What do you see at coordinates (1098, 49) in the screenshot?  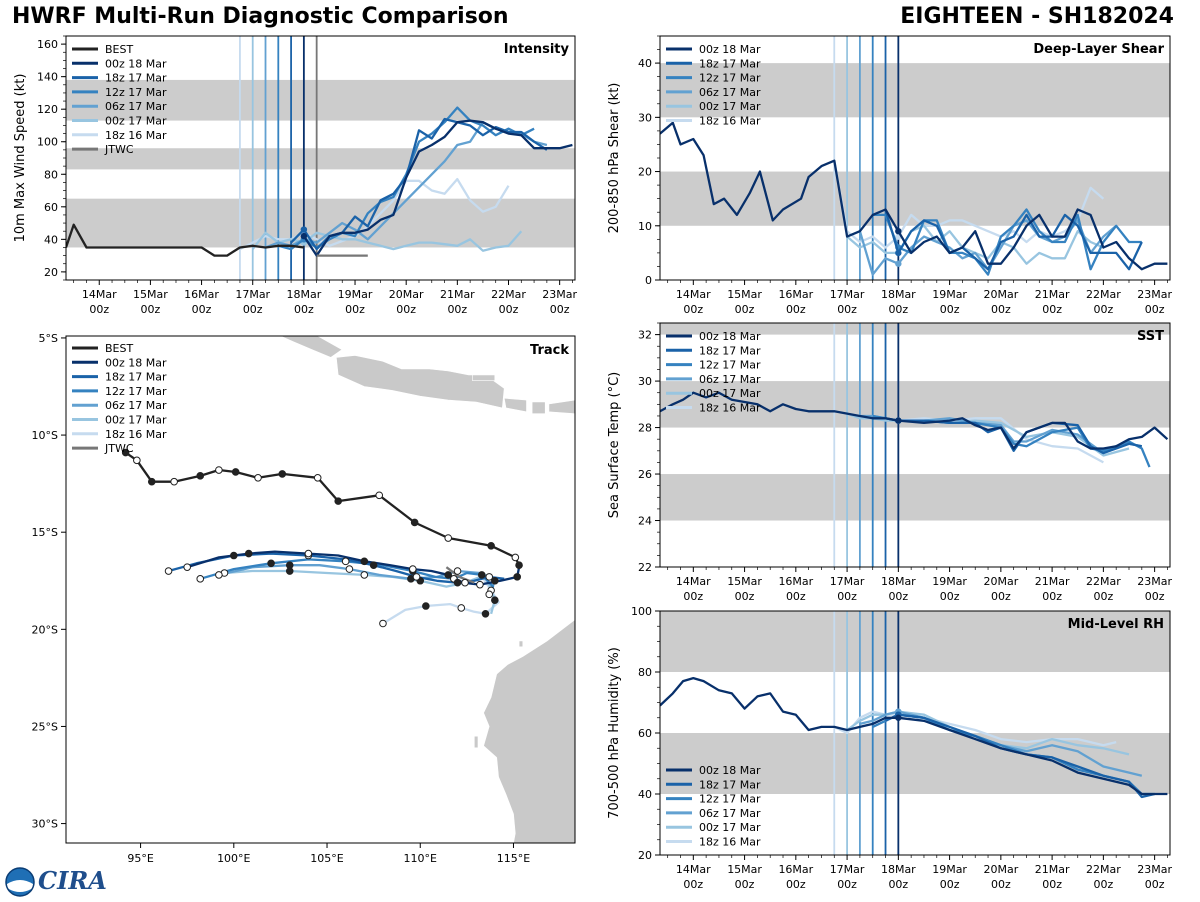 I see `panel-title: Deep-Layer Shear` at bounding box center [1098, 49].